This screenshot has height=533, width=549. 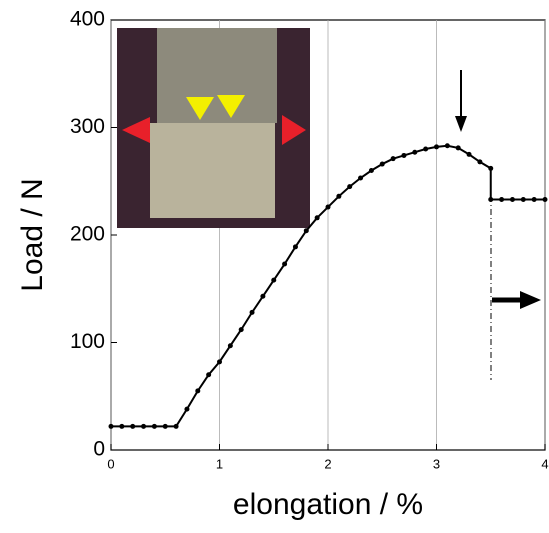 What do you see at coordinates (212, 170) in the screenshot?
I see `specimen-bottom` at bounding box center [212, 170].